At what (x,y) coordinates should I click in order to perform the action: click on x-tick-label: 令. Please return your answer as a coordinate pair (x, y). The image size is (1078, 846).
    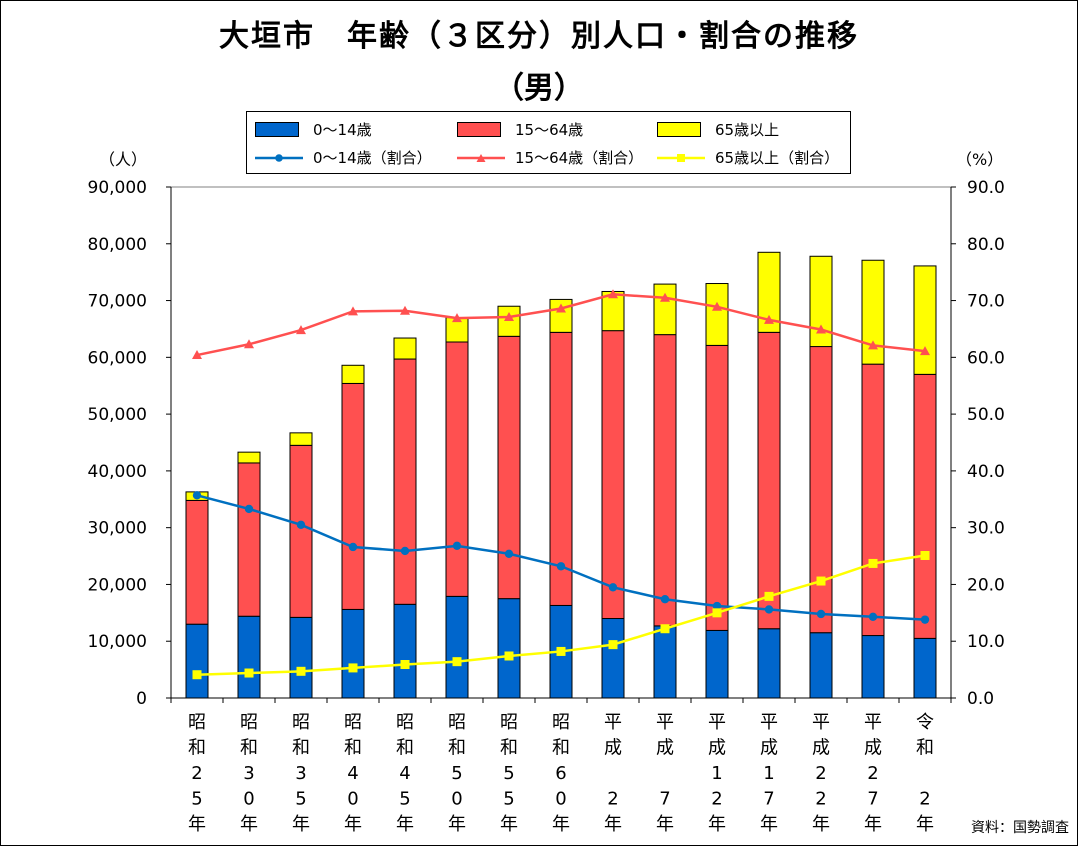
    Looking at the image, I should click on (925, 722).